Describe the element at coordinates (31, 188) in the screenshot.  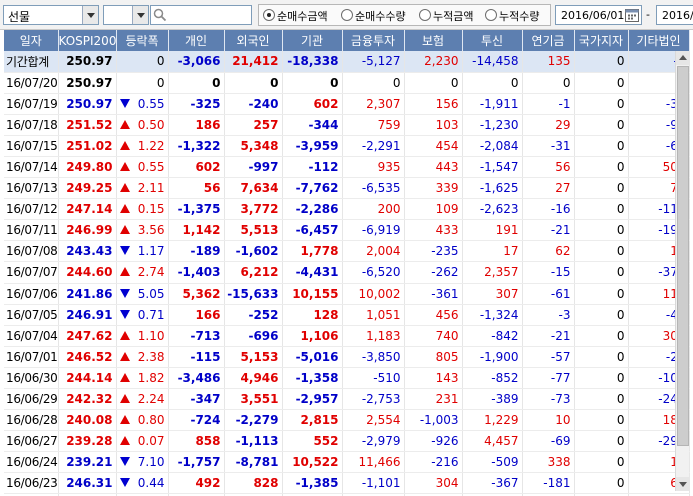
I see `date-cell: 16/07/13` at that location.